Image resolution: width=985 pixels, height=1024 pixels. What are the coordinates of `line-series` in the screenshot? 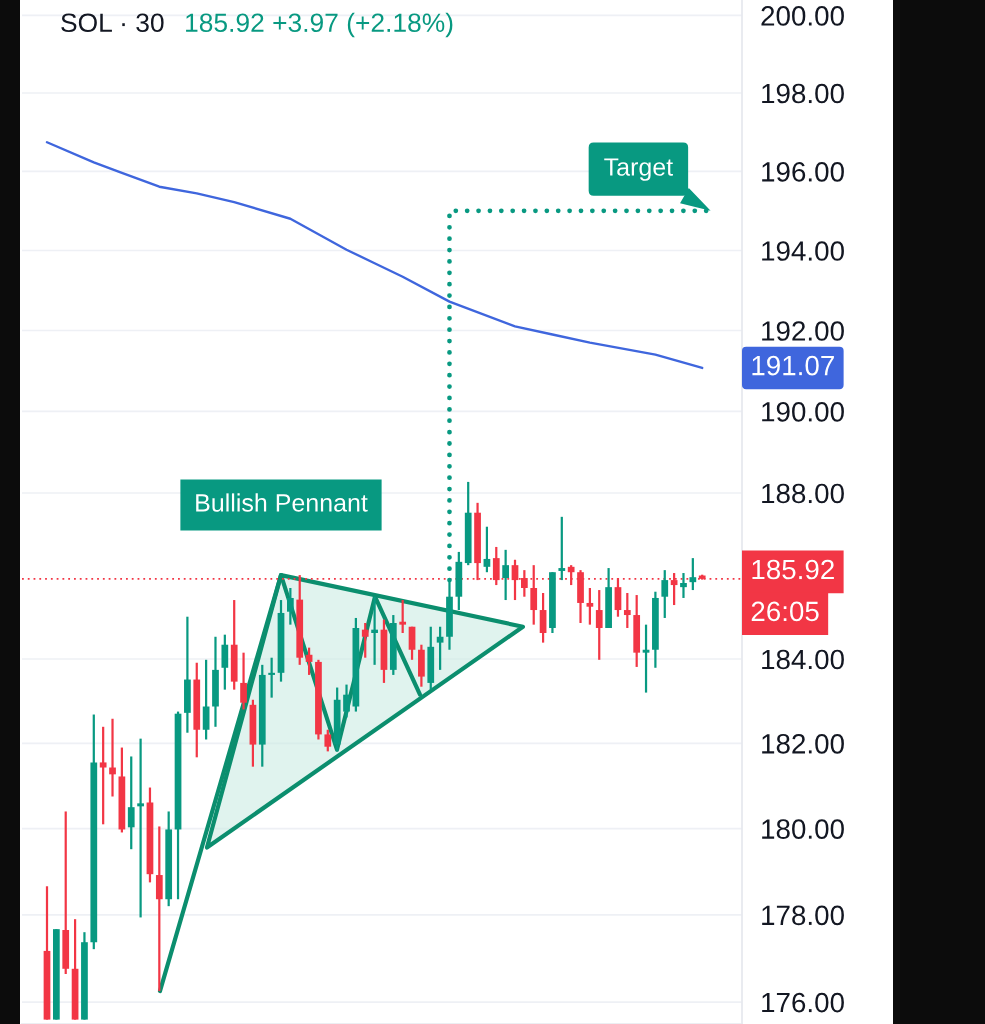 It's located at (374, 255).